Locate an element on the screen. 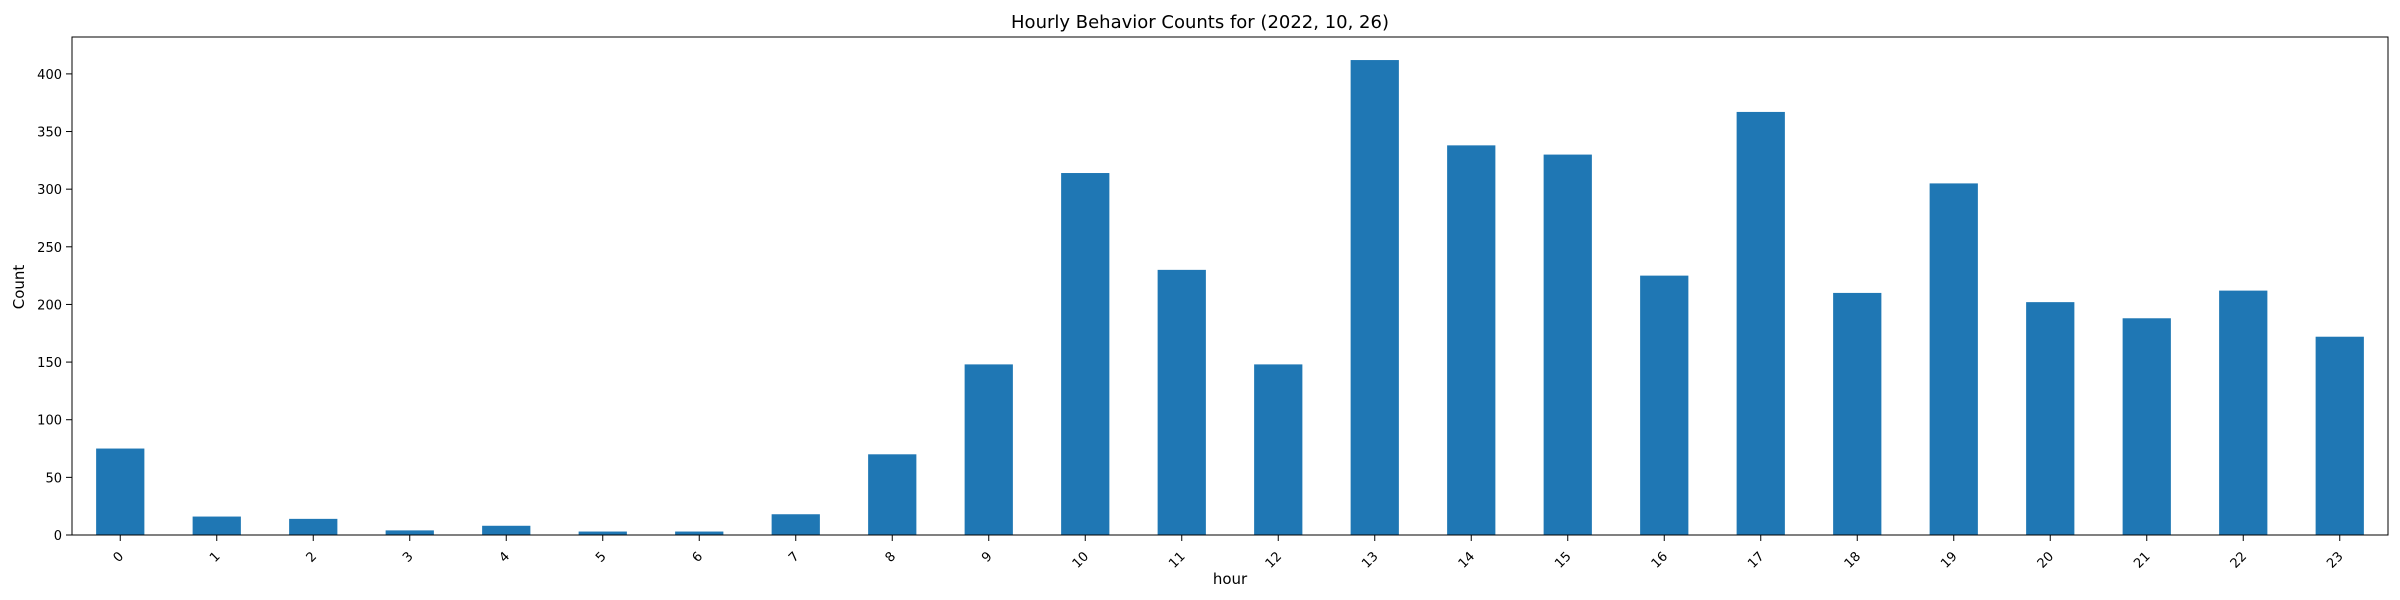  x-axis-ticks: 0 1 2 3 4 5 6 7 8 9 10 11 12 13 14 15 16 17 18 19 20 21 22 23 is located at coordinates (1229, 553).